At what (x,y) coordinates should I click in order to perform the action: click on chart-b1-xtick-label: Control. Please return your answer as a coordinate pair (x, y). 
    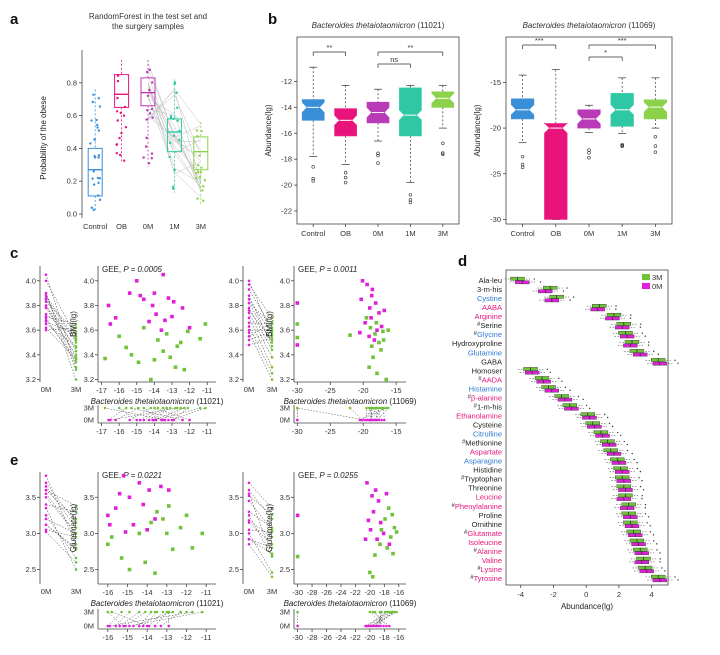
    Looking at the image, I should click on (313, 233).